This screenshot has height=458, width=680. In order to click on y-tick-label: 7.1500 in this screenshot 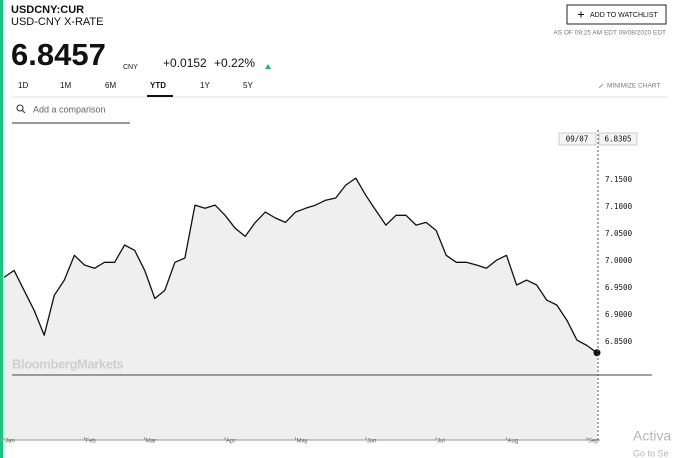, I will do `click(619, 179)`.